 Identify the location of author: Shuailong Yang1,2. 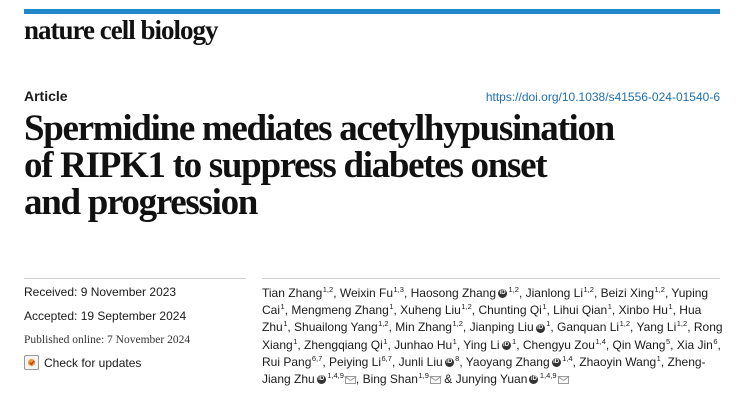
(341, 327).